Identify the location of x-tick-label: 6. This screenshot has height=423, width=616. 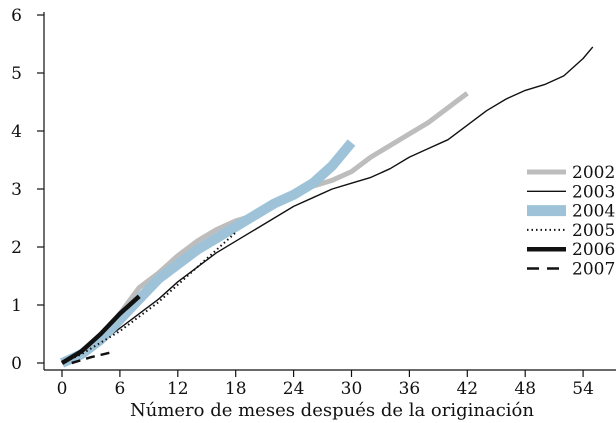
(119, 389).